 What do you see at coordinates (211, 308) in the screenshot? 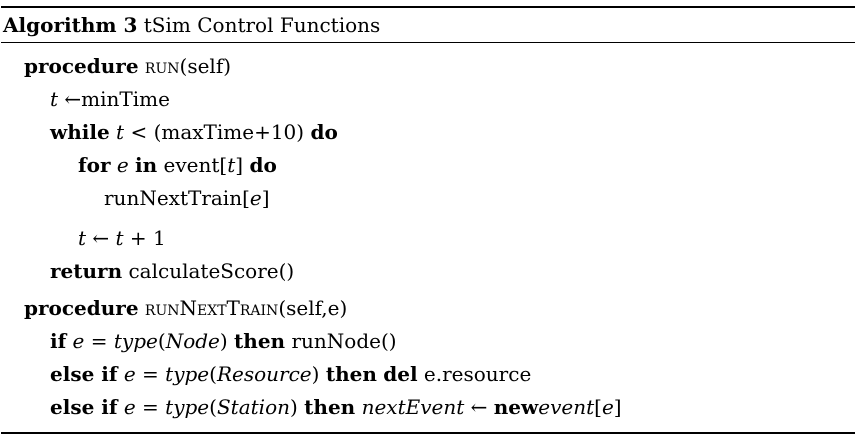
I see `procedure-name: runNextTrain` at bounding box center [211, 308].